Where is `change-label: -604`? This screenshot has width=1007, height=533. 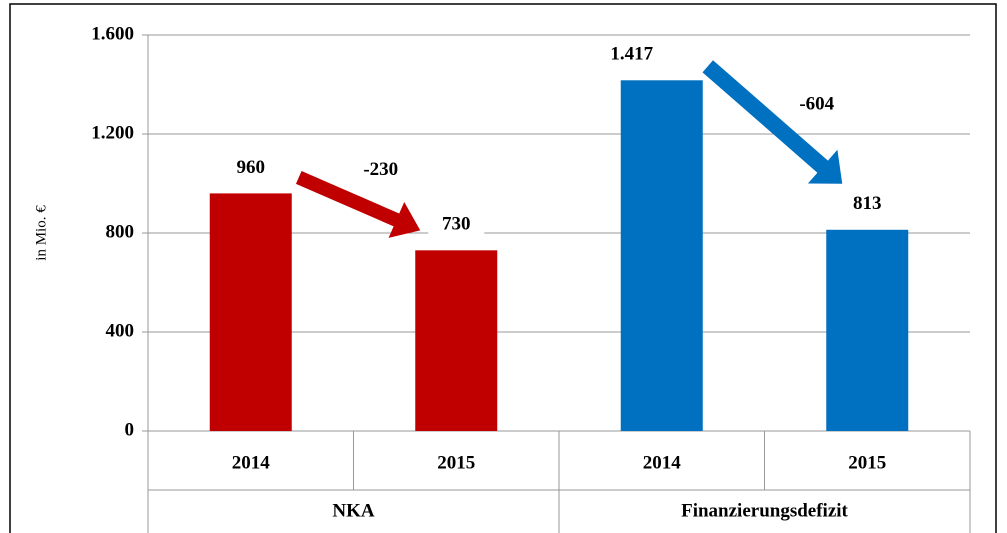
change-label: -604 is located at coordinates (816, 104).